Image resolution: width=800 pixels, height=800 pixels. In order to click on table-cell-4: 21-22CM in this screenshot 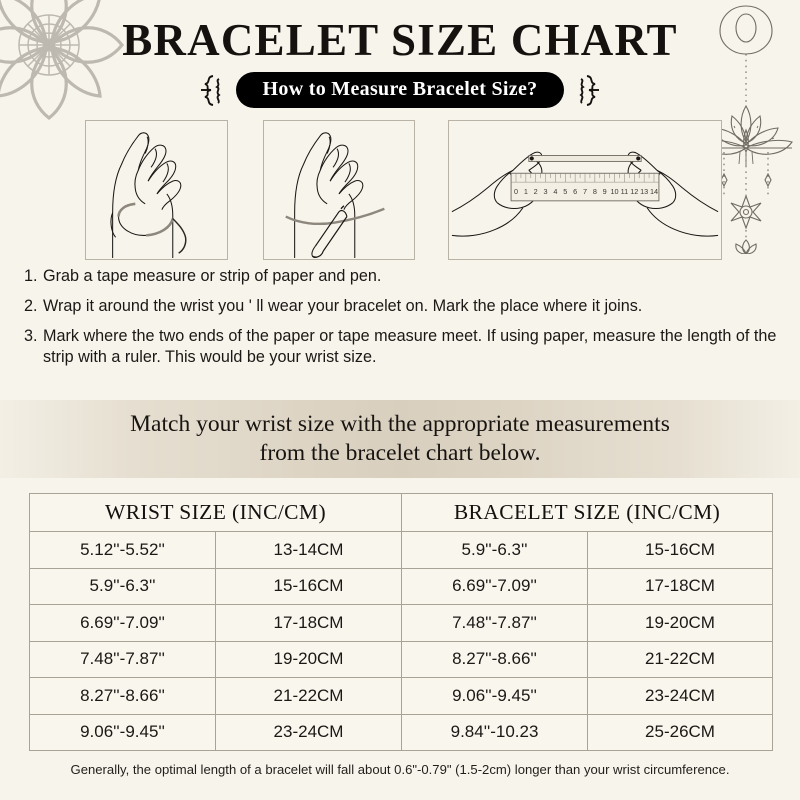, I will do `click(680, 659)`.